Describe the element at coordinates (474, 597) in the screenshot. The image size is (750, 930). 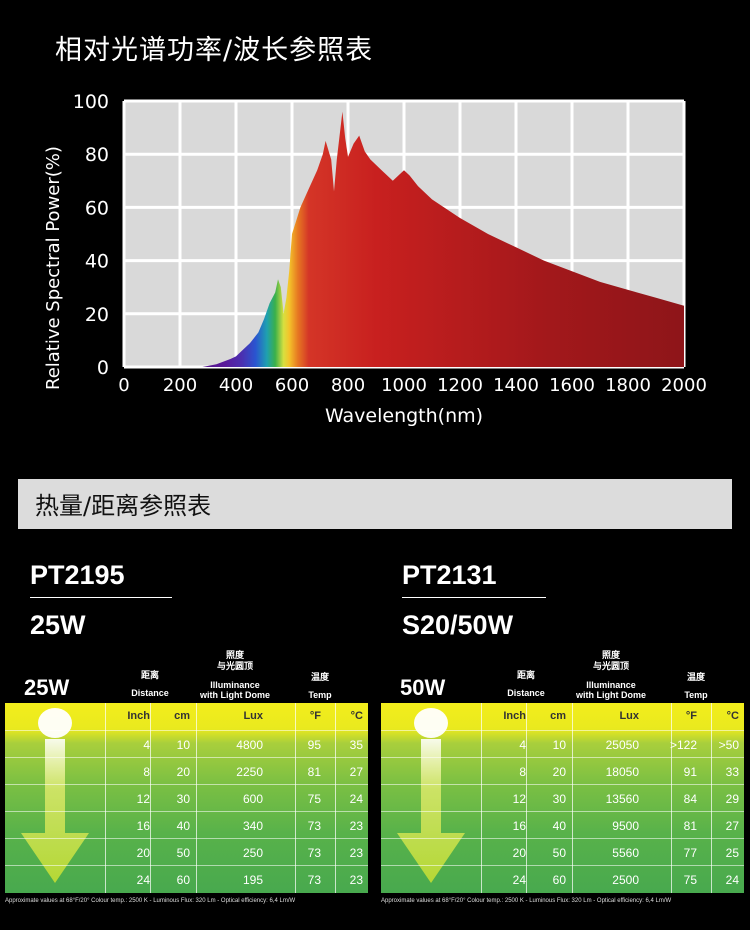
I see `model-divider-right` at that location.